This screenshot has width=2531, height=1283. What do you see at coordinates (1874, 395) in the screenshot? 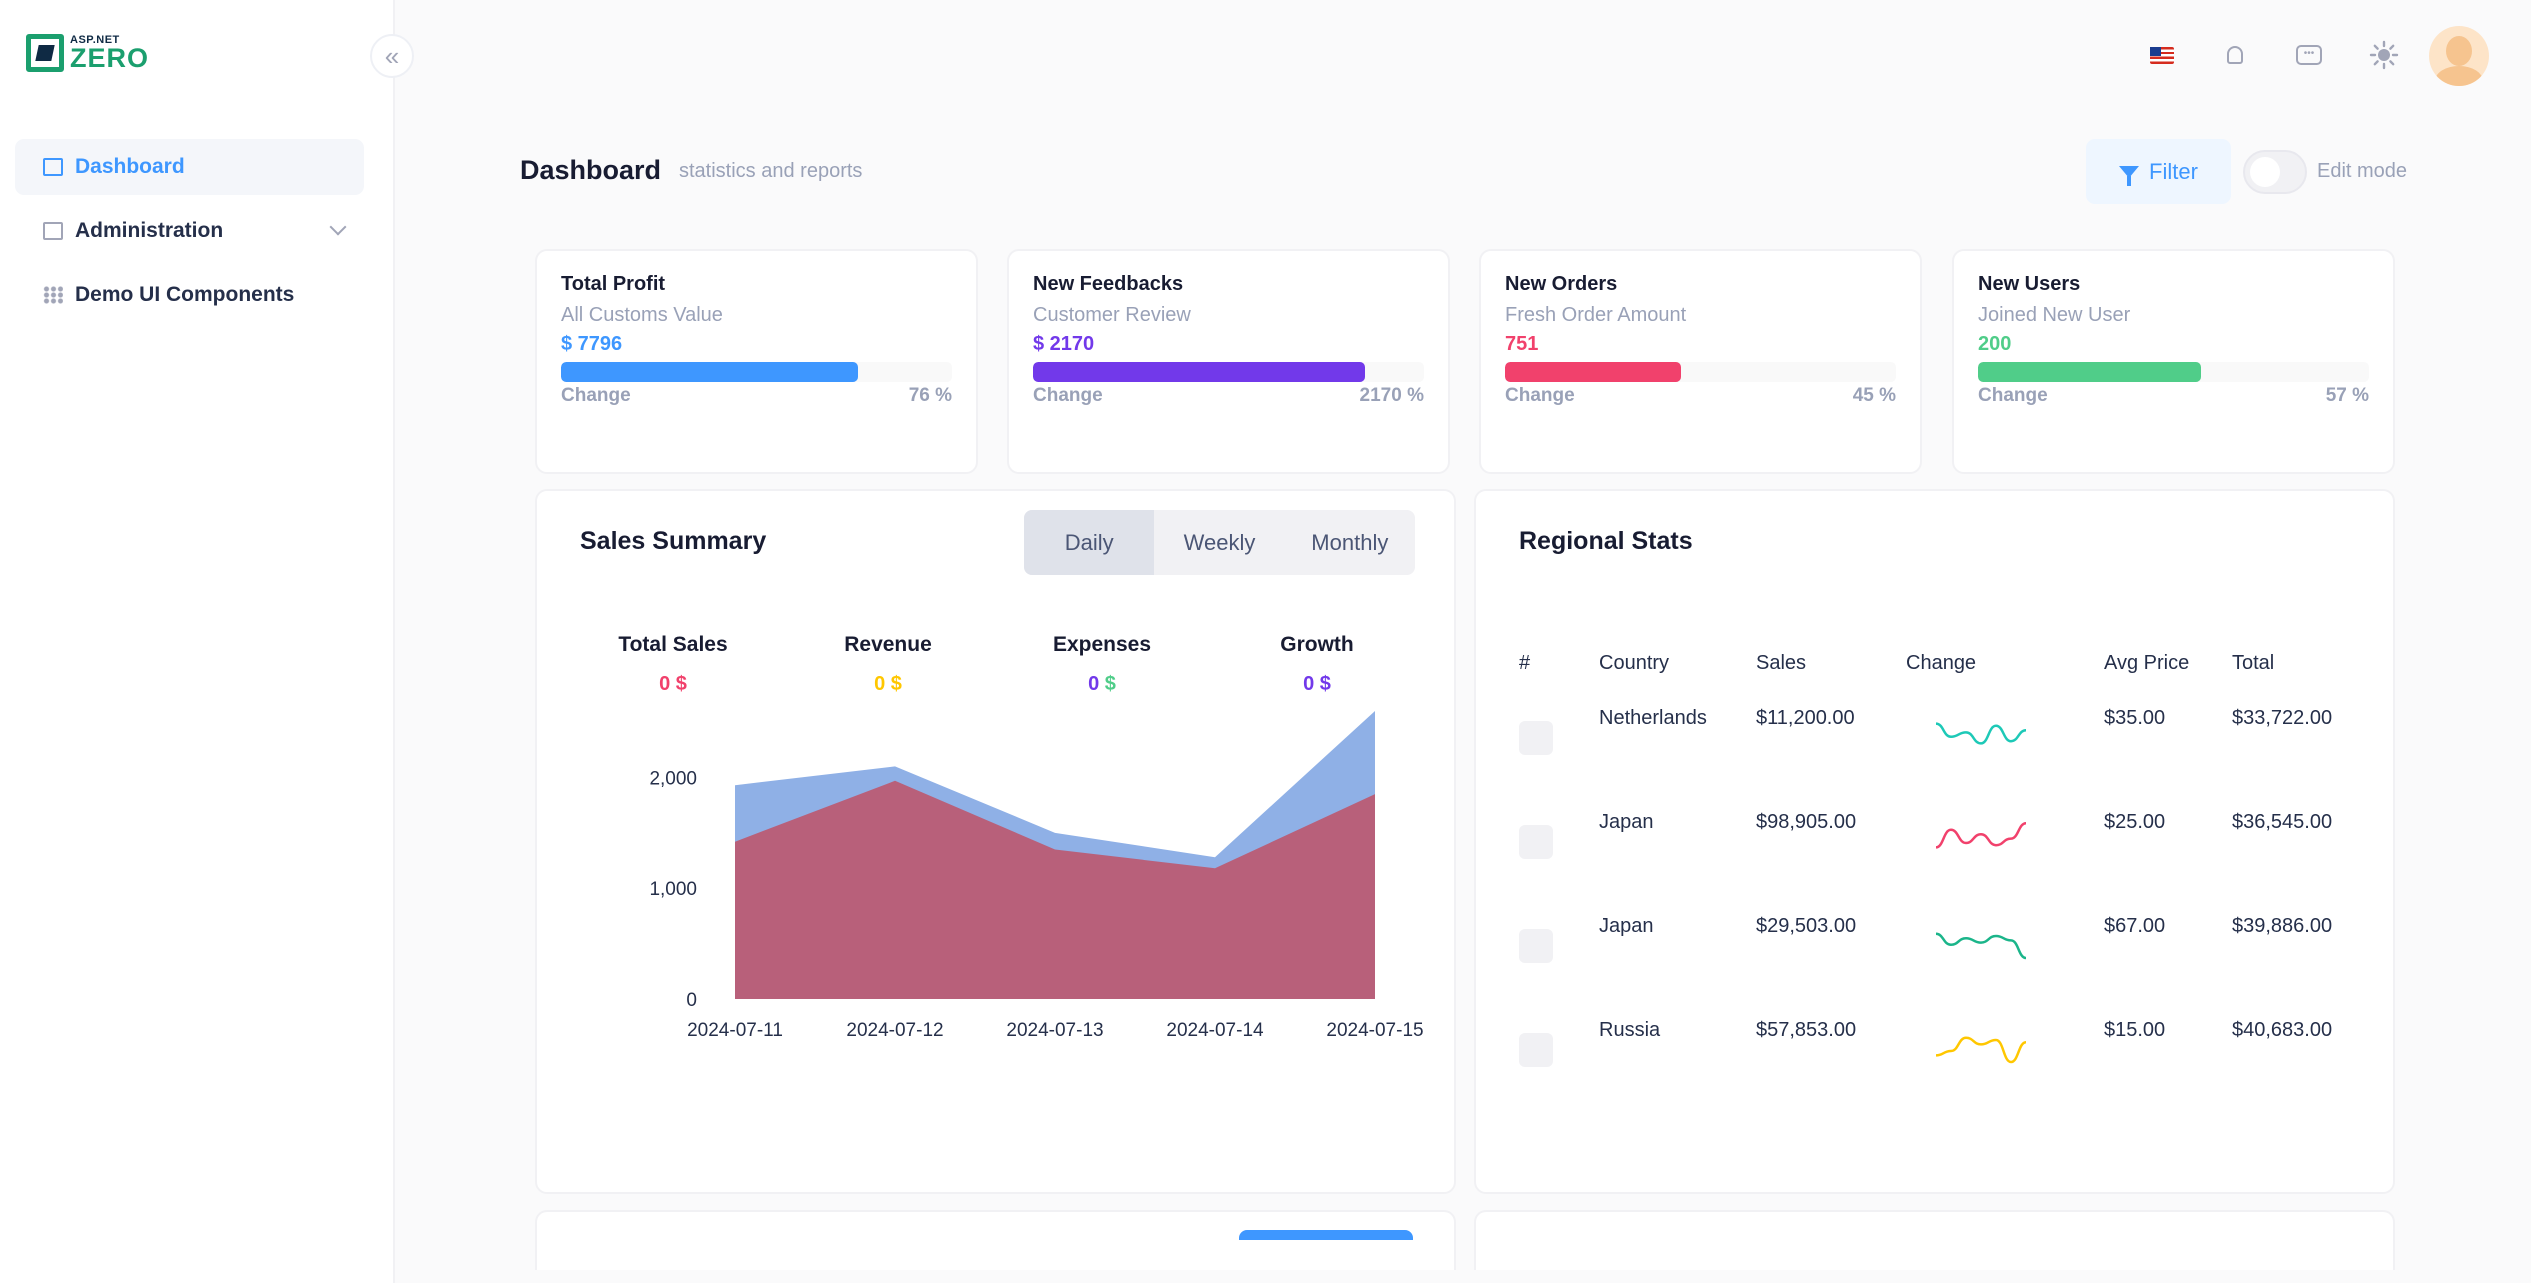
I see `stat-change-value: 45 %` at bounding box center [1874, 395].